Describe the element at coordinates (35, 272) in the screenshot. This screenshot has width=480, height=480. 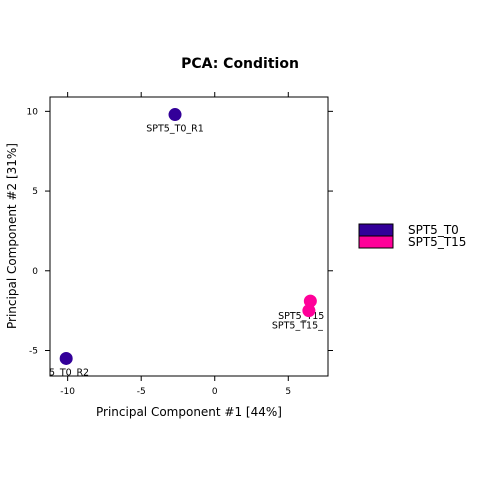
I see `y-tick-label: 0` at that location.